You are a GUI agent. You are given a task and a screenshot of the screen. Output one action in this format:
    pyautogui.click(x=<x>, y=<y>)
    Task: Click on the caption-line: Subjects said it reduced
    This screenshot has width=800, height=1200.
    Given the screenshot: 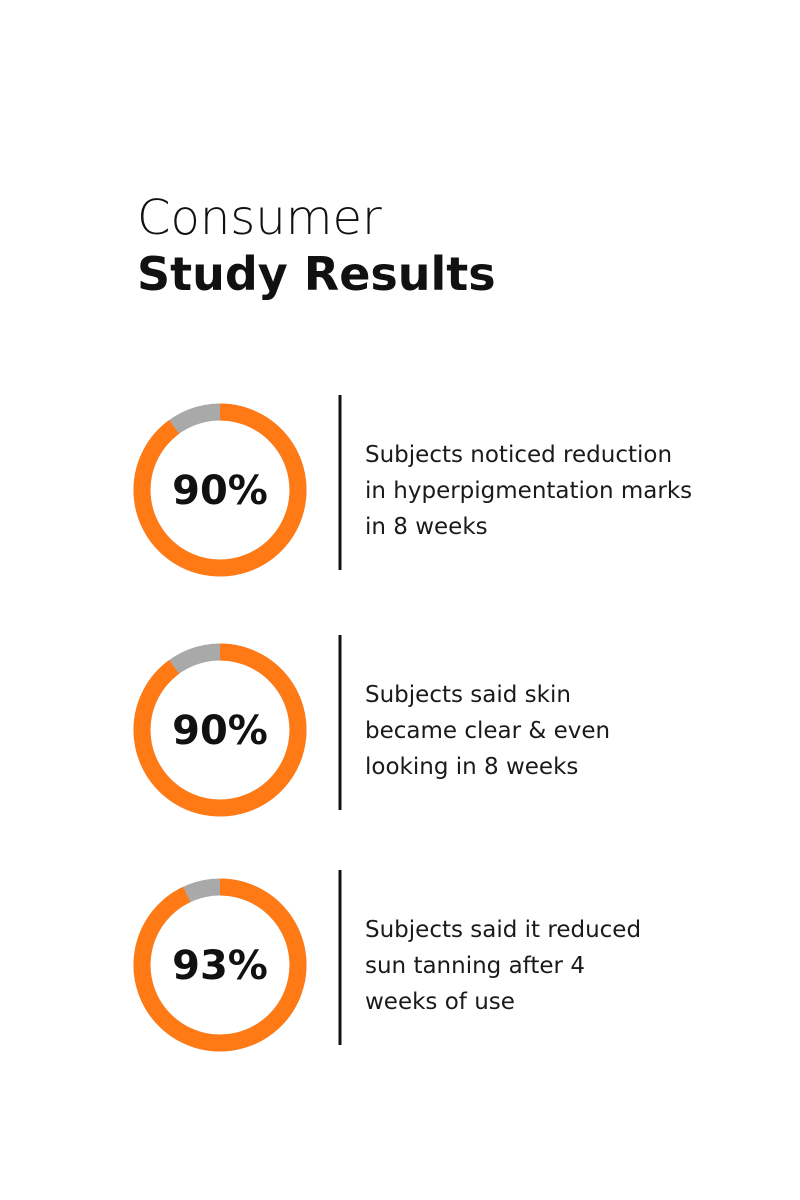 What is the action you would take?
    pyautogui.click(x=503, y=930)
    